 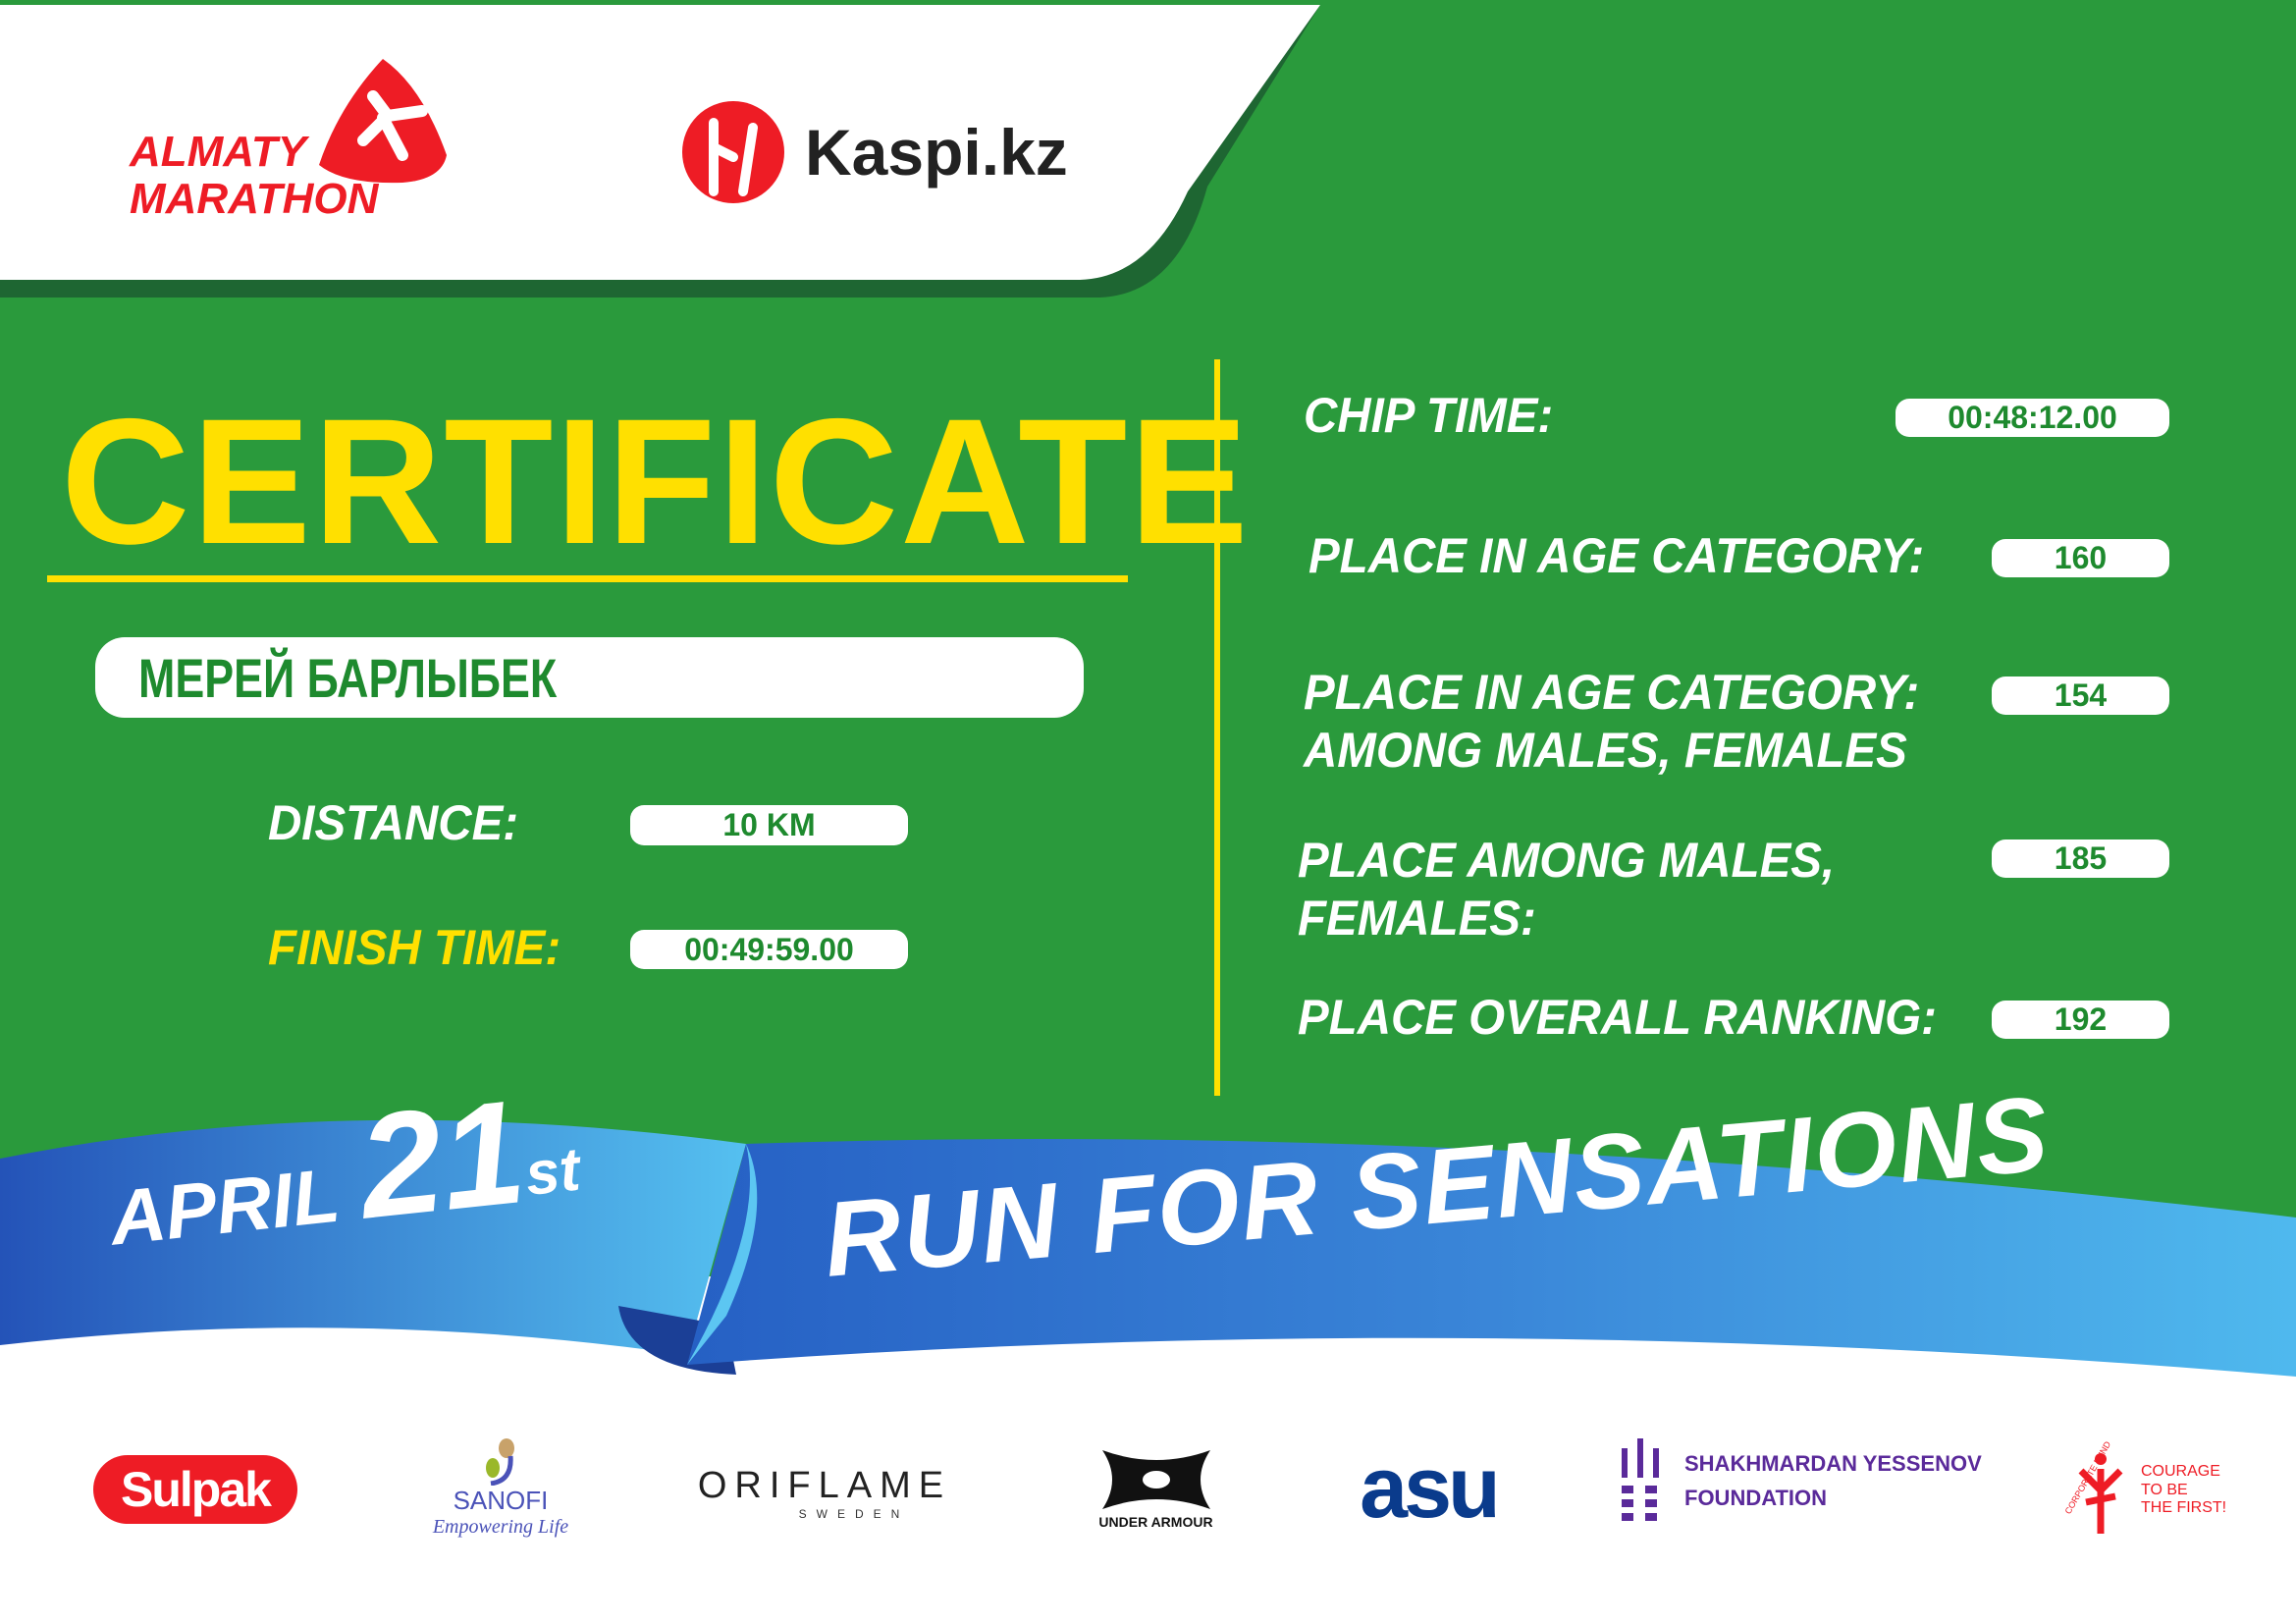 I want to click on age-gender-label-2: AMONG MALES, FEMALES, so click(x=1606, y=750).